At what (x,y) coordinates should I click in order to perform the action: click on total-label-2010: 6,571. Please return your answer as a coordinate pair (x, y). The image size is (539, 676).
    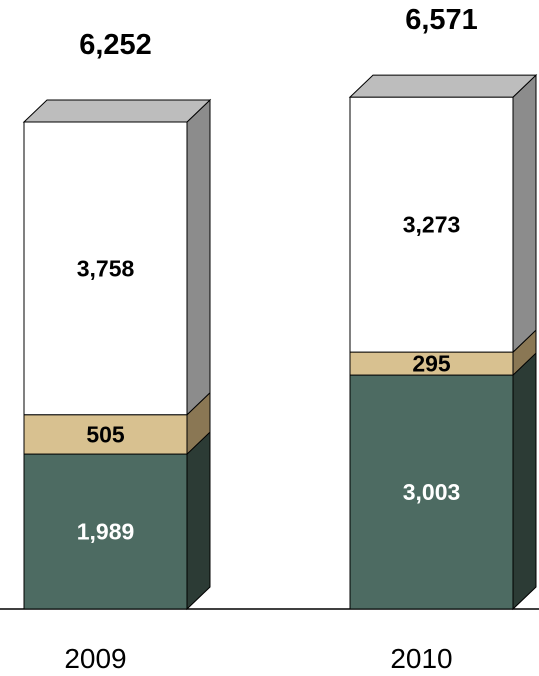
    Looking at the image, I should click on (441, 20).